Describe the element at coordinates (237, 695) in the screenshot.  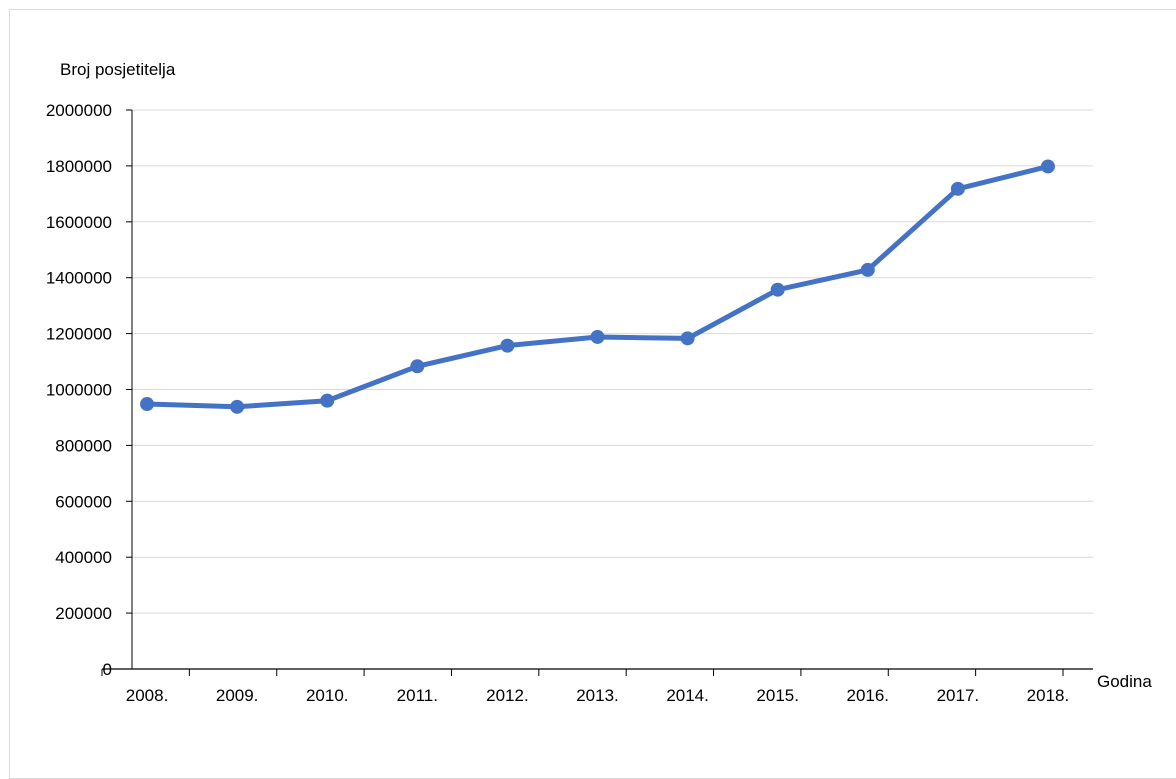
I see `x-tick-label: 2009.` at that location.